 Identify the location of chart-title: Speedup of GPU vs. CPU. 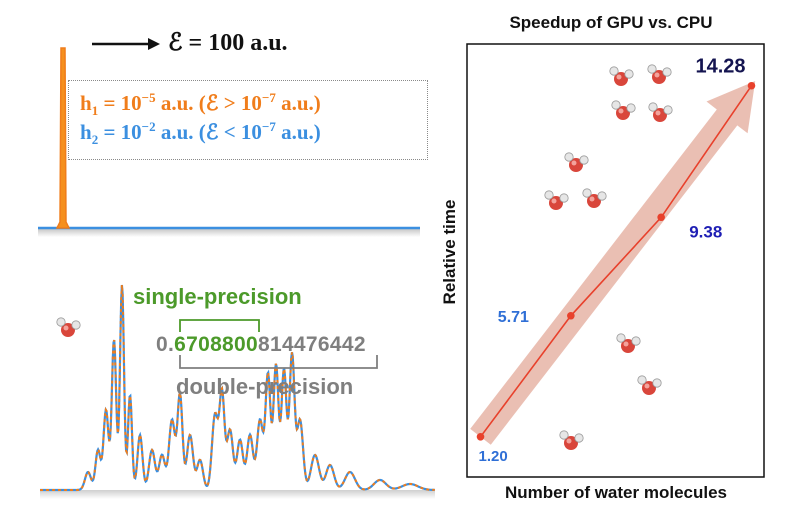
(611, 22).